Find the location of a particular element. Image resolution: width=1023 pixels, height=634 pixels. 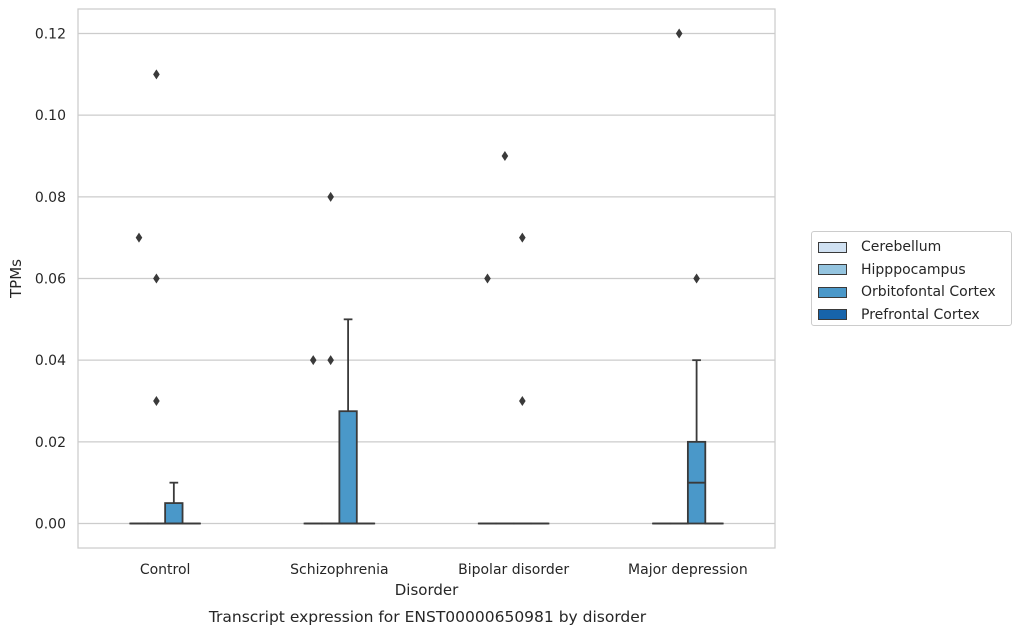

legend-item: Prefrontal Cortex is located at coordinates (911, 315).